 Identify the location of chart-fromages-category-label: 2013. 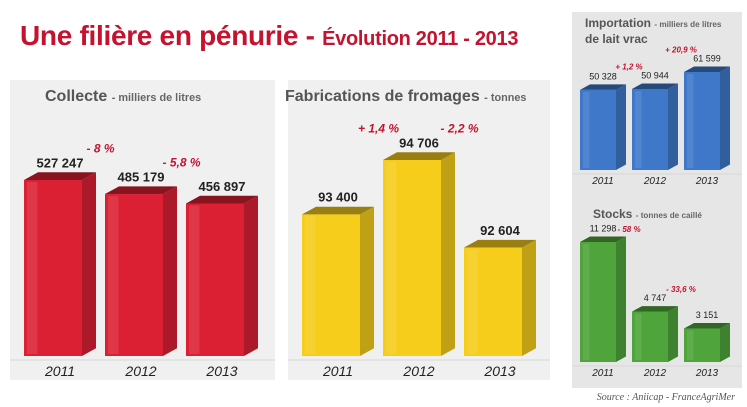
(499, 371).